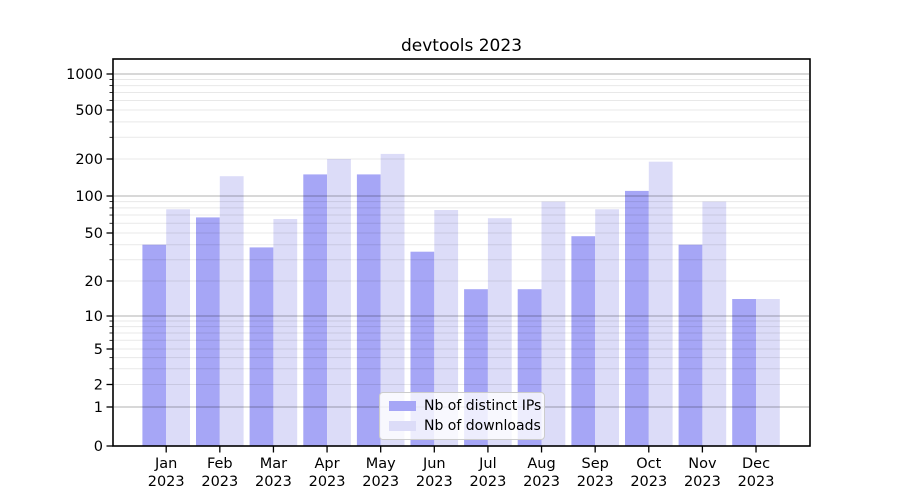 Image resolution: width=900 pixels, height=500 pixels. What do you see at coordinates (89, 160) in the screenshot?
I see `y-tick-label: 200` at bounding box center [89, 160].